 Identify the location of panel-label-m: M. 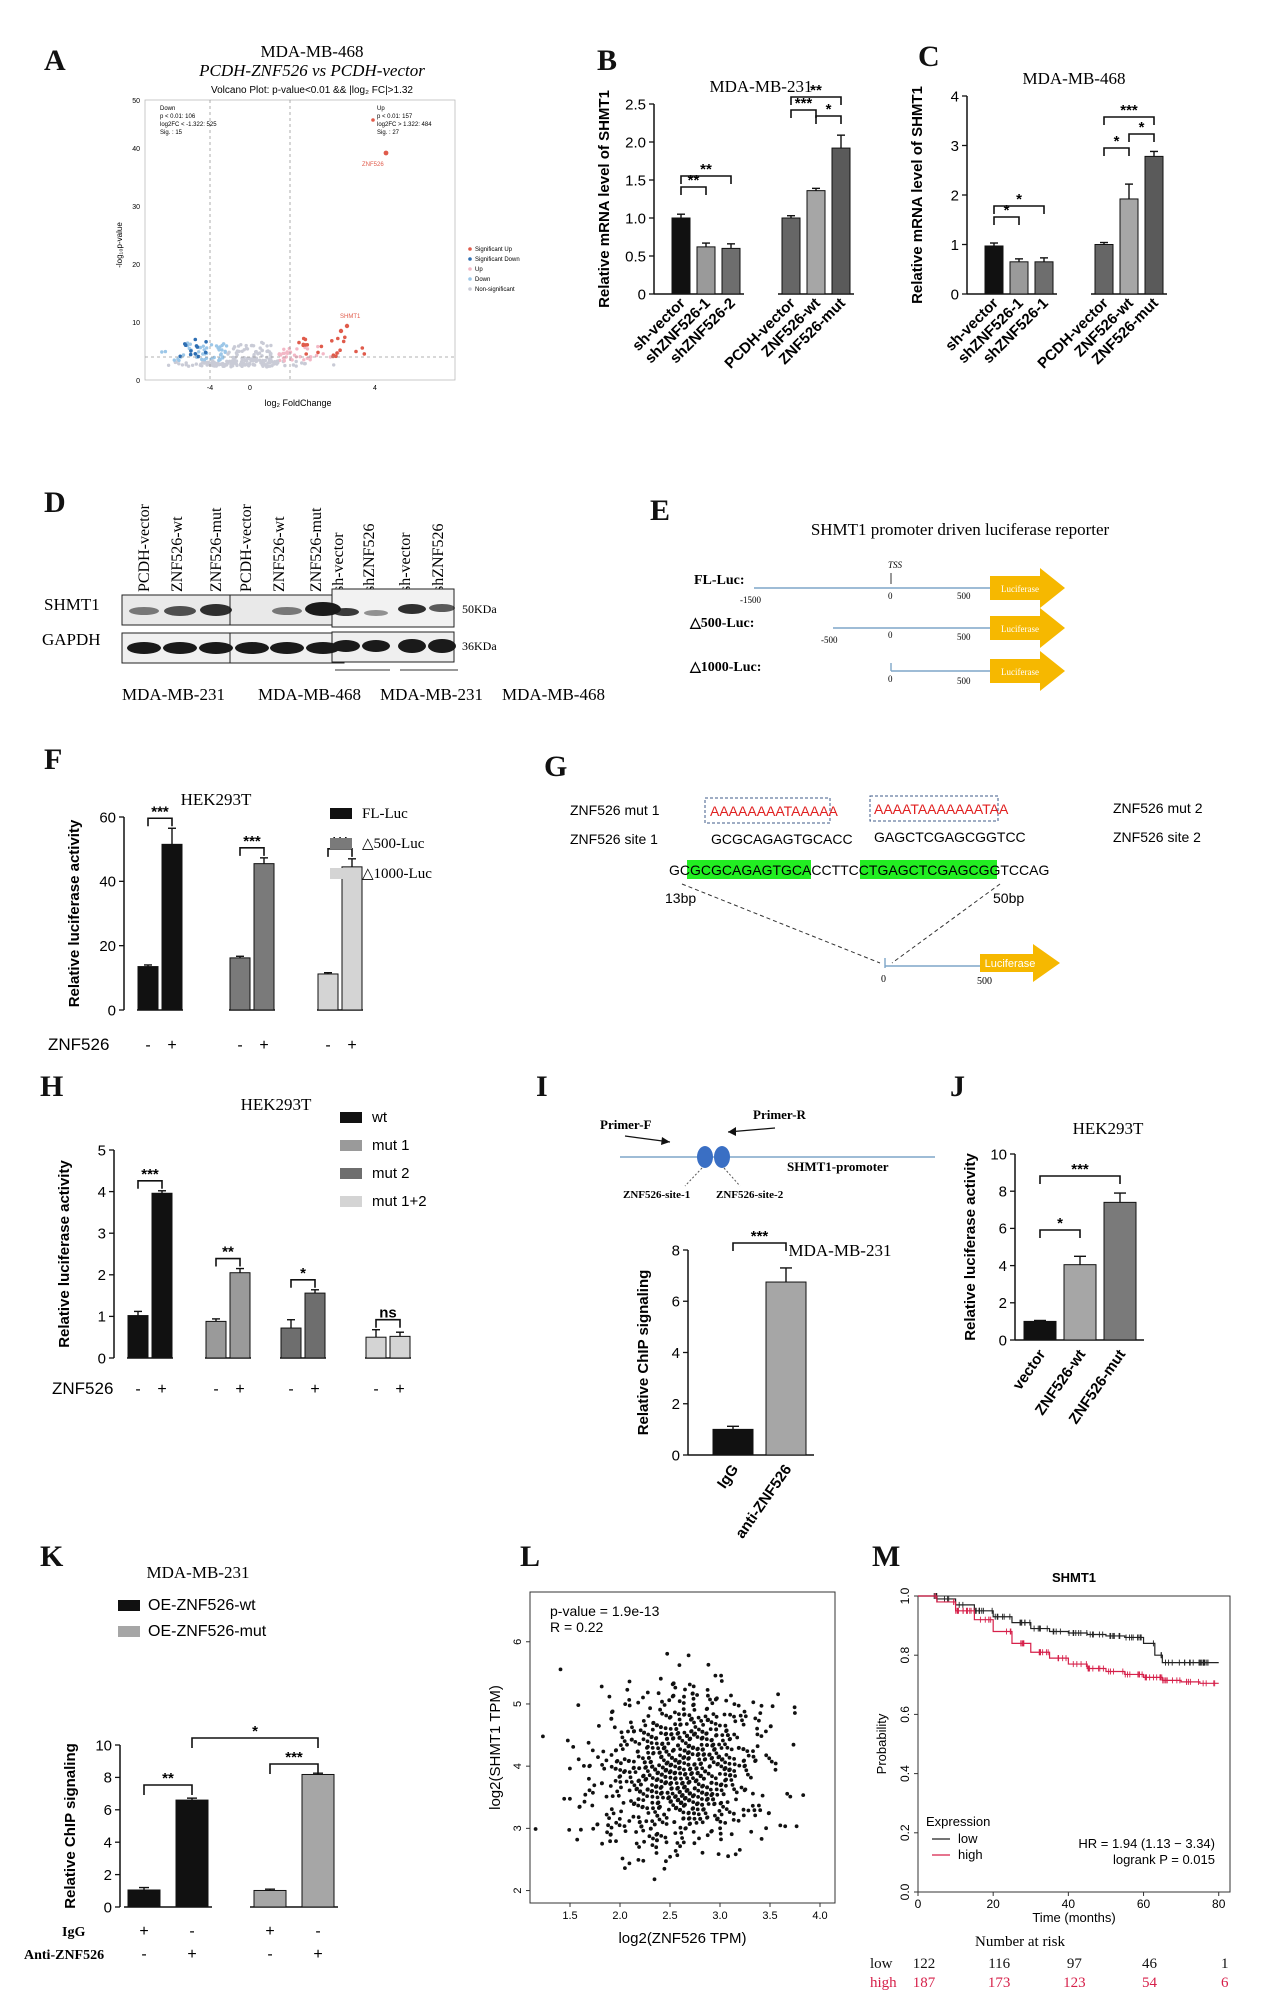
(886, 1556).